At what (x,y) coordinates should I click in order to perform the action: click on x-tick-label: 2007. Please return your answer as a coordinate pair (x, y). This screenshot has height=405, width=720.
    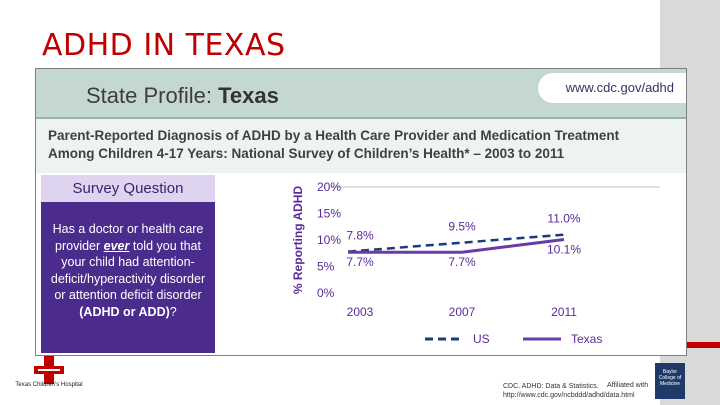
    Looking at the image, I should click on (462, 312).